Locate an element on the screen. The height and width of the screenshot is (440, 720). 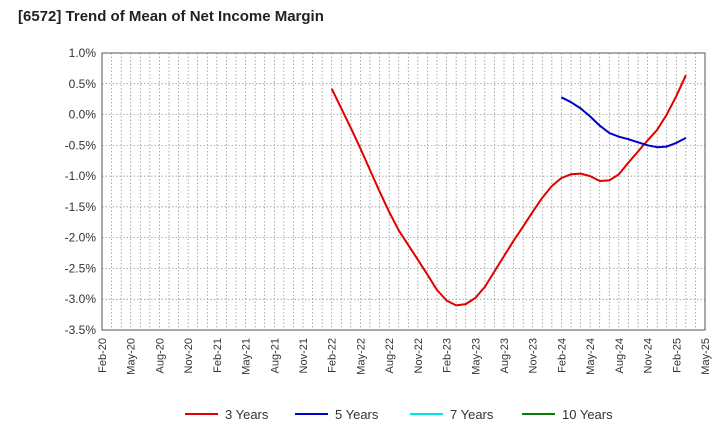
x-tick-label: Nov-20 is located at coordinates (189, 355).